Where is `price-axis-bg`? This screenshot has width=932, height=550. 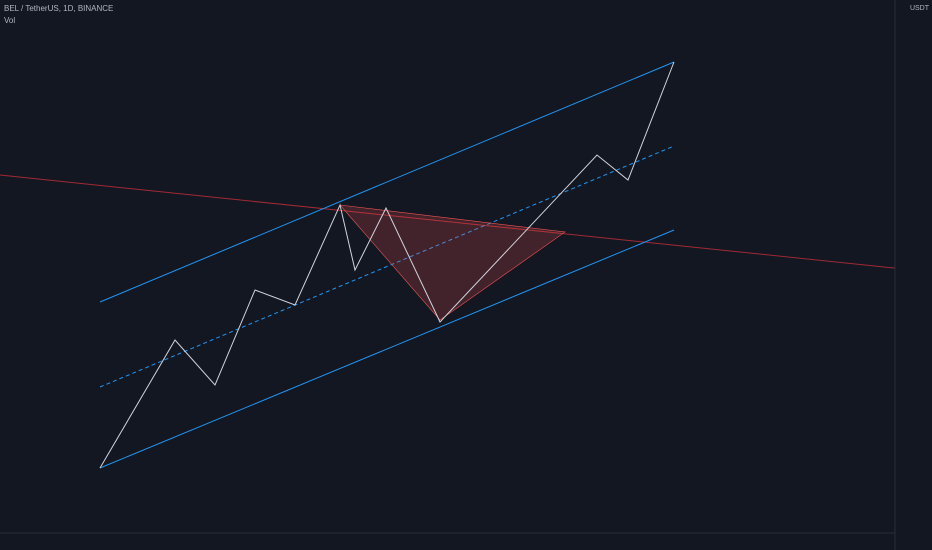
price-axis-bg is located at coordinates (913, 275).